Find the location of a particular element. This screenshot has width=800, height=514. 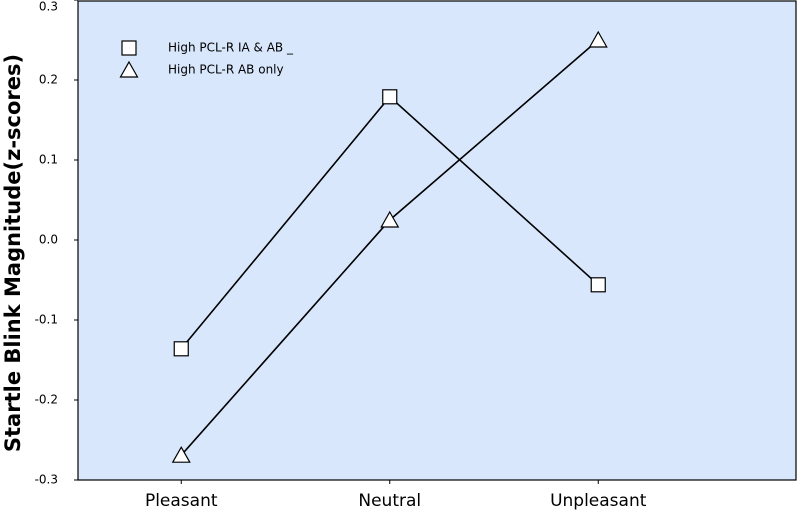

y-tick-label: 0.2 is located at coordinates (48, 80).